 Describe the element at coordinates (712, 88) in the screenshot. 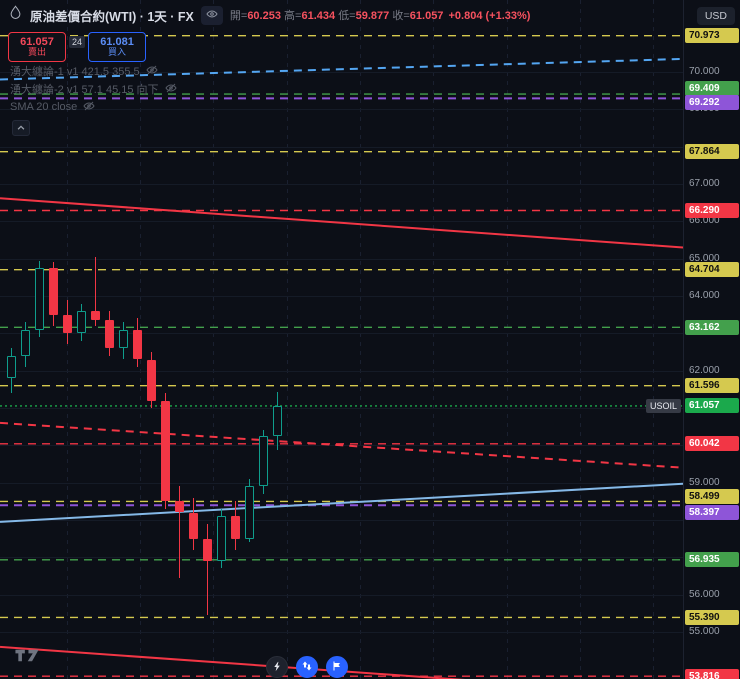

I see `price-level-label: 69.409` at that location.